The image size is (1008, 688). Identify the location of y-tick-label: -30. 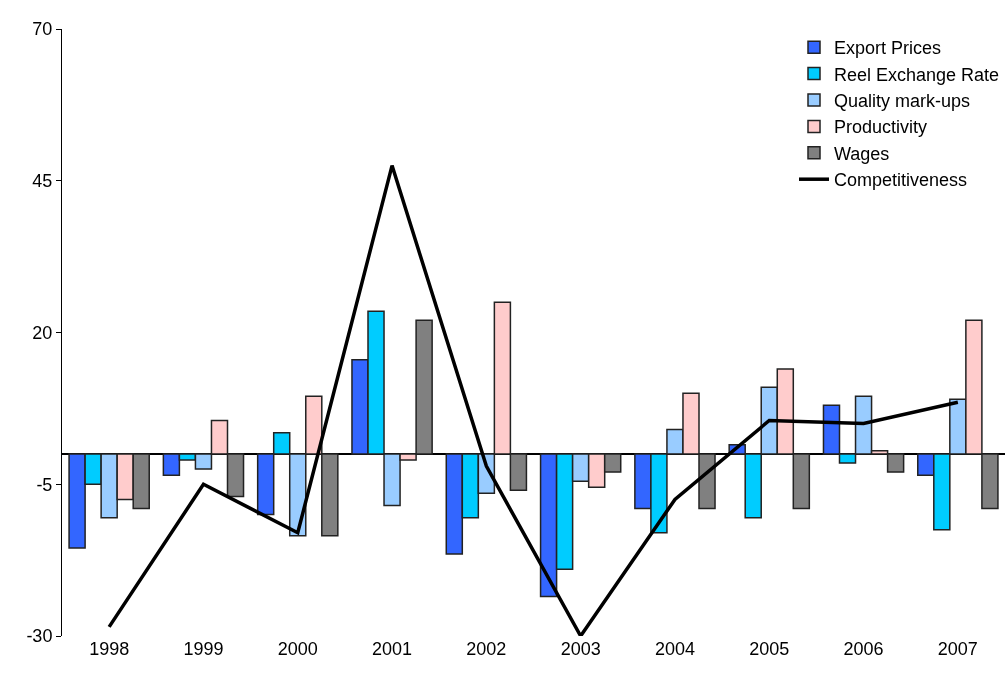
(39, 636).